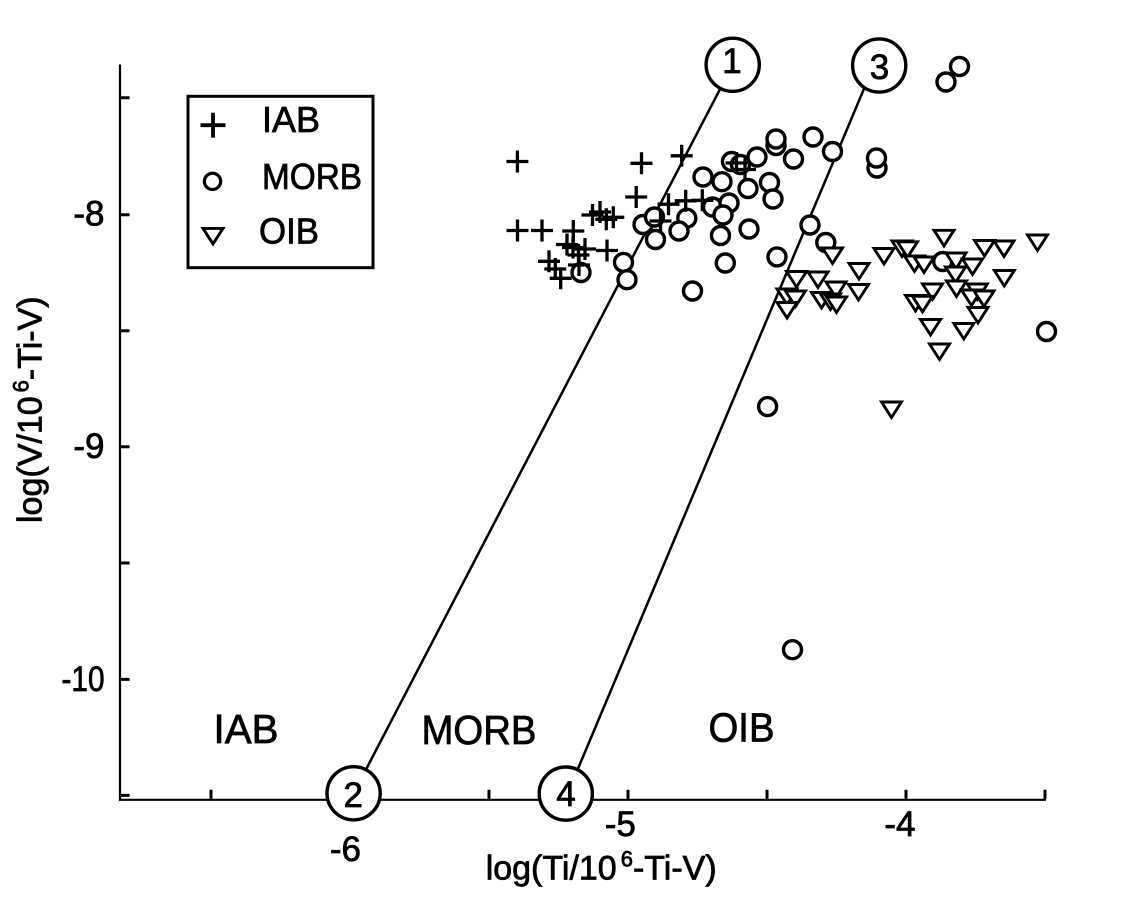 This screenshot has width=1125, height=905. What do you see at coordinates (601, 866) in the screenshot?
I see `svg-text:log(Ti/106-Ti-V): log(Ti/10 6-Ti-V)` at bounding box center [601, 866].